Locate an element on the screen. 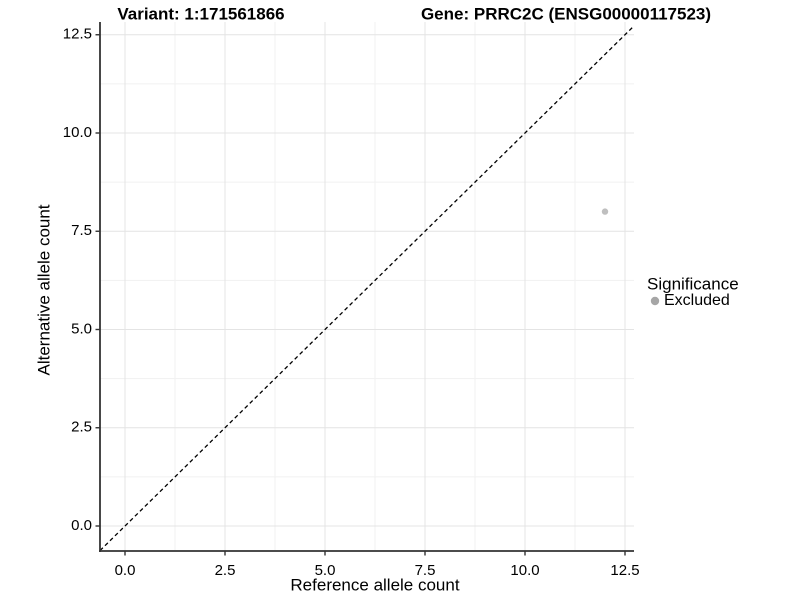 This screenshot has height=600, width=800. x-axis-title: Reference allele count is located at coordinates (374, 584).